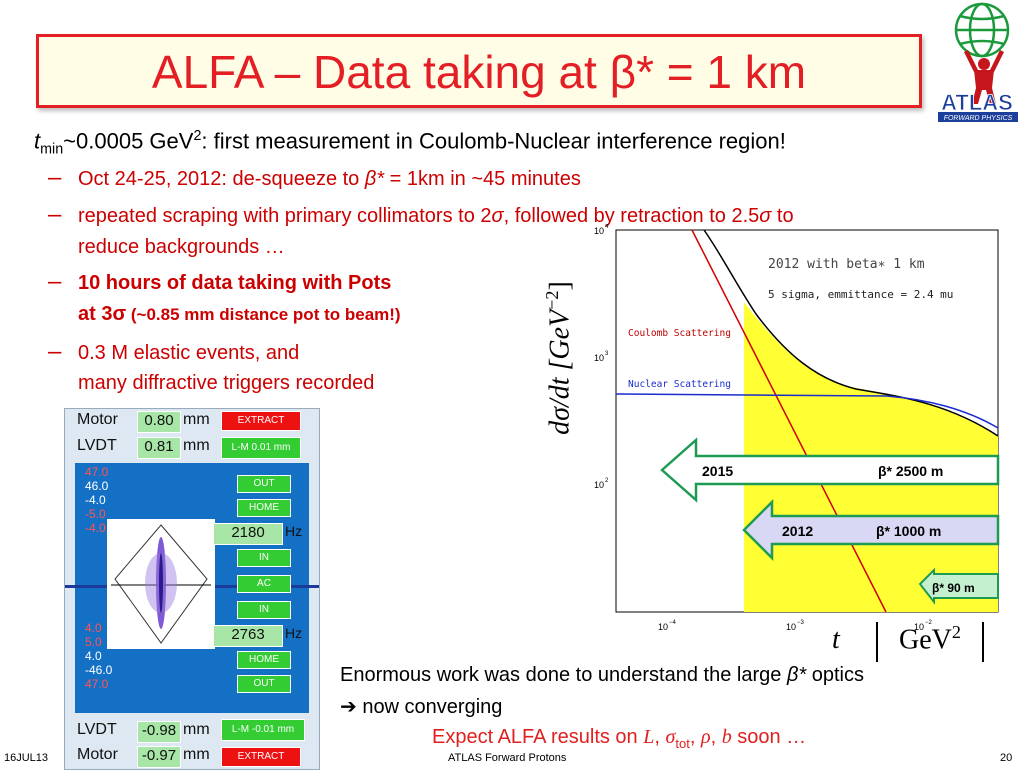 Image resolution: width=1024 pixels, height=770 pixels. What do you see at coordinates (919, 627) in the screenshot?
I see `xtick-3: 10` at bounding box center [919, 627].